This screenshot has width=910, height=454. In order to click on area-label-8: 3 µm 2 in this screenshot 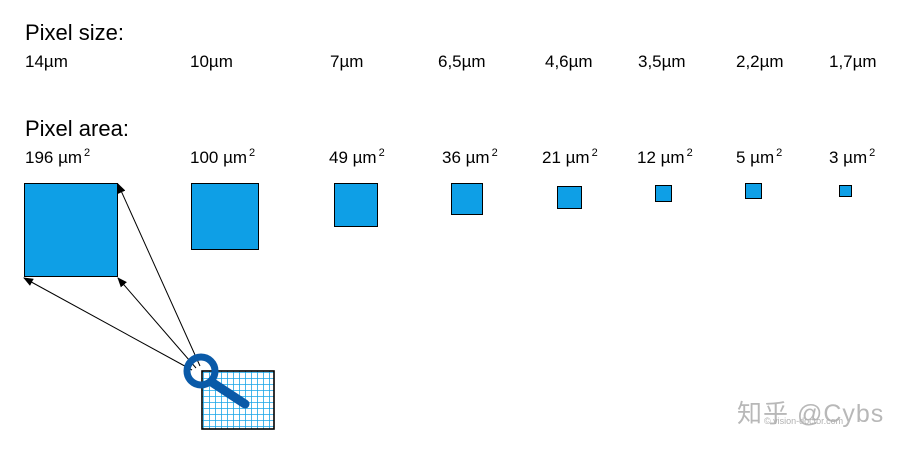, I will do `click(852, 157)`.